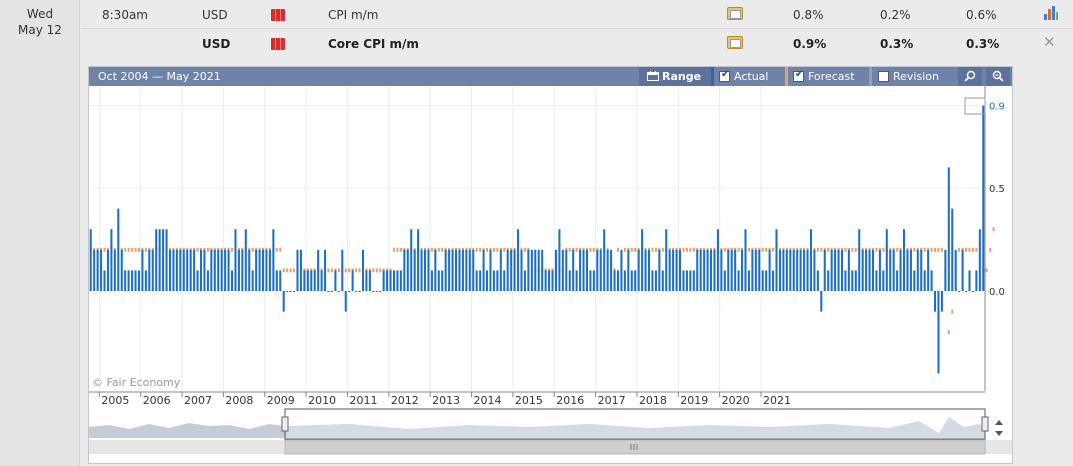 The height and width of the screenshot is (466, 1073). I want to click on forecast-toggle: Forecast, so click(824, 76).